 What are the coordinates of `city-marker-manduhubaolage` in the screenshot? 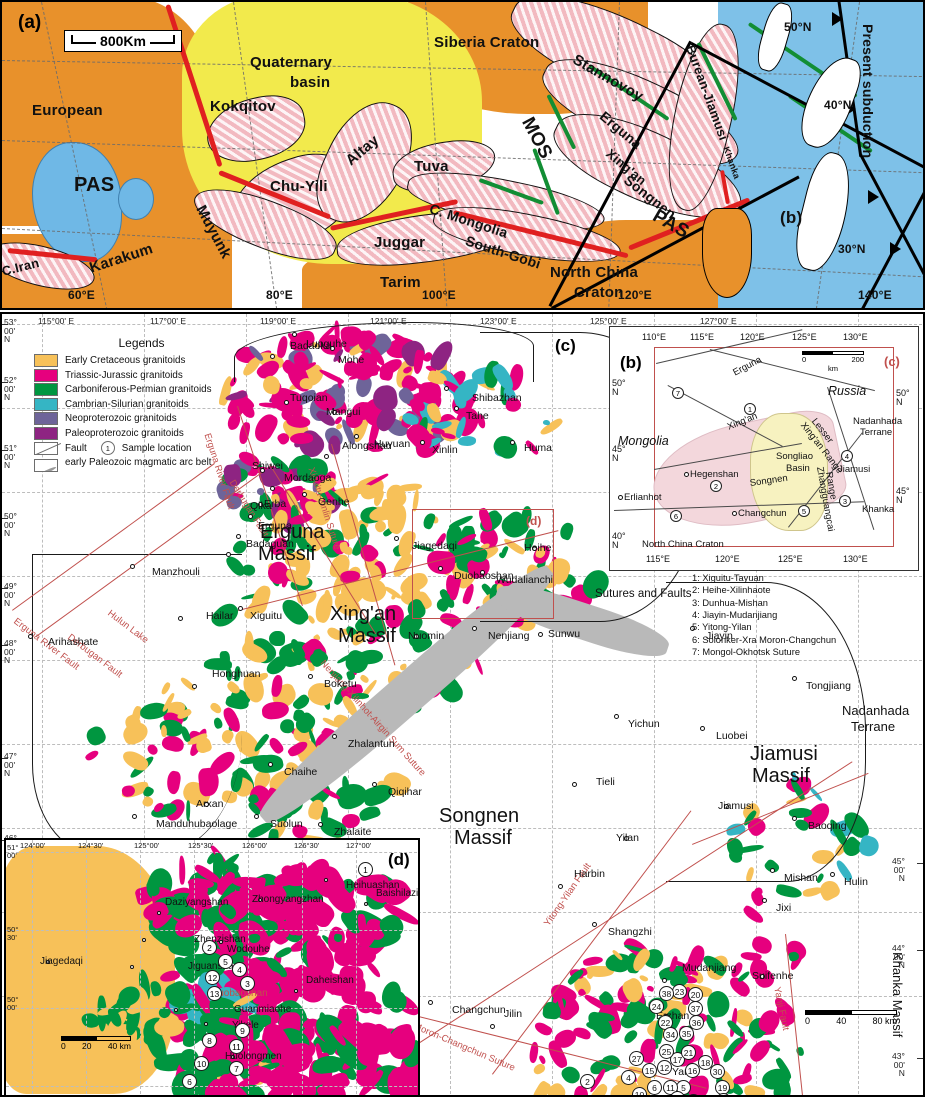 It's located at (134, 816).